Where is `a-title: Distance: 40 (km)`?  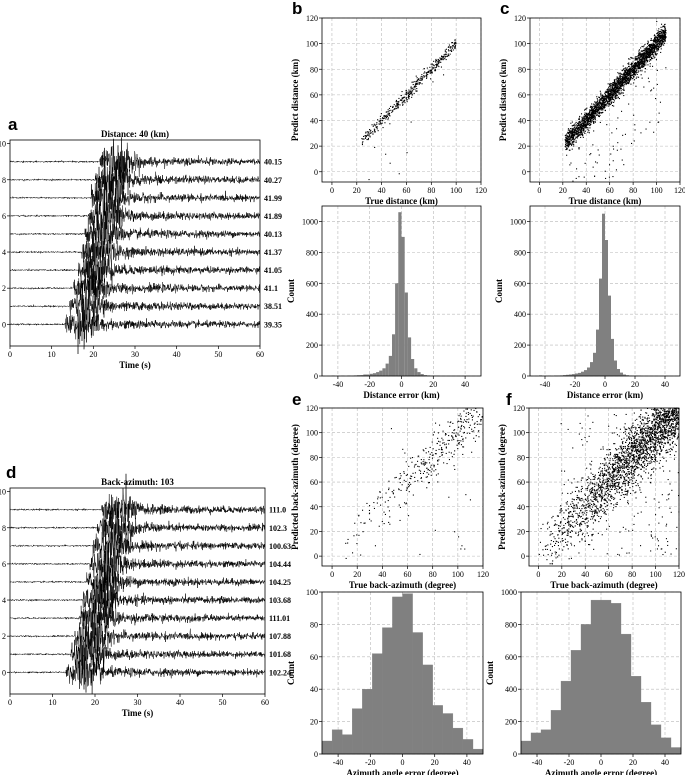 a-title: Distance: 40 (km) is located at coordinates (135, 134).